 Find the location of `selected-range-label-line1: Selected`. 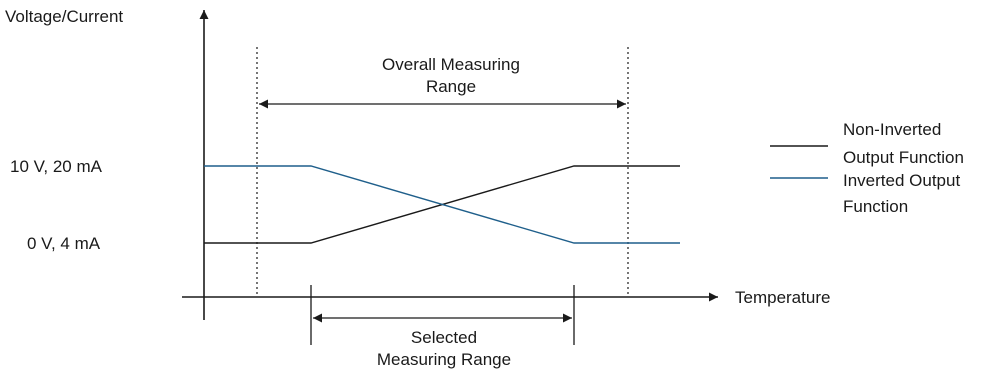

selected-range-label-line1: Selected is located at coordinates (444, 337).